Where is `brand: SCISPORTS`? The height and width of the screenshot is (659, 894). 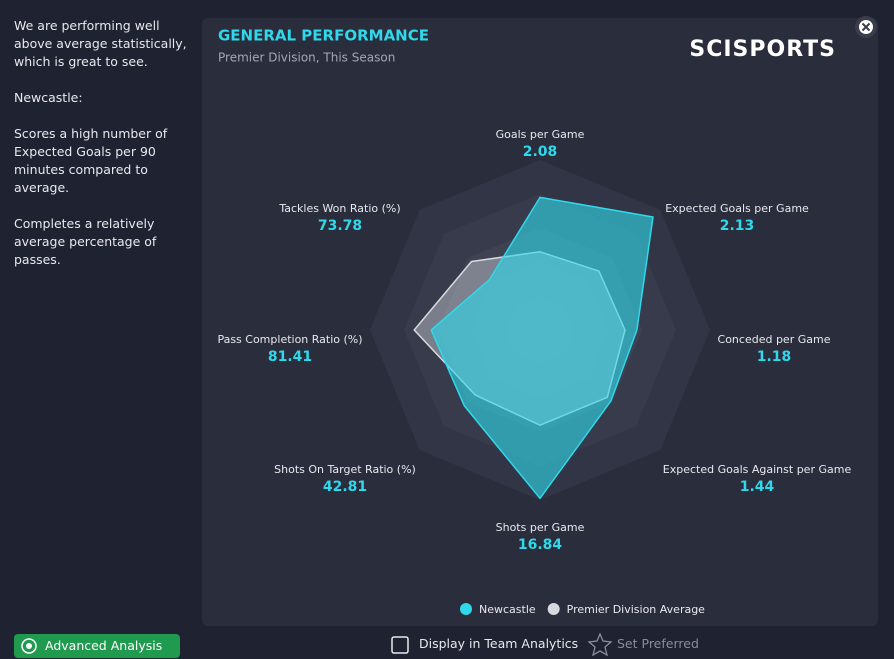
brand: SCISPORTS is located at coordinates (762, 49).